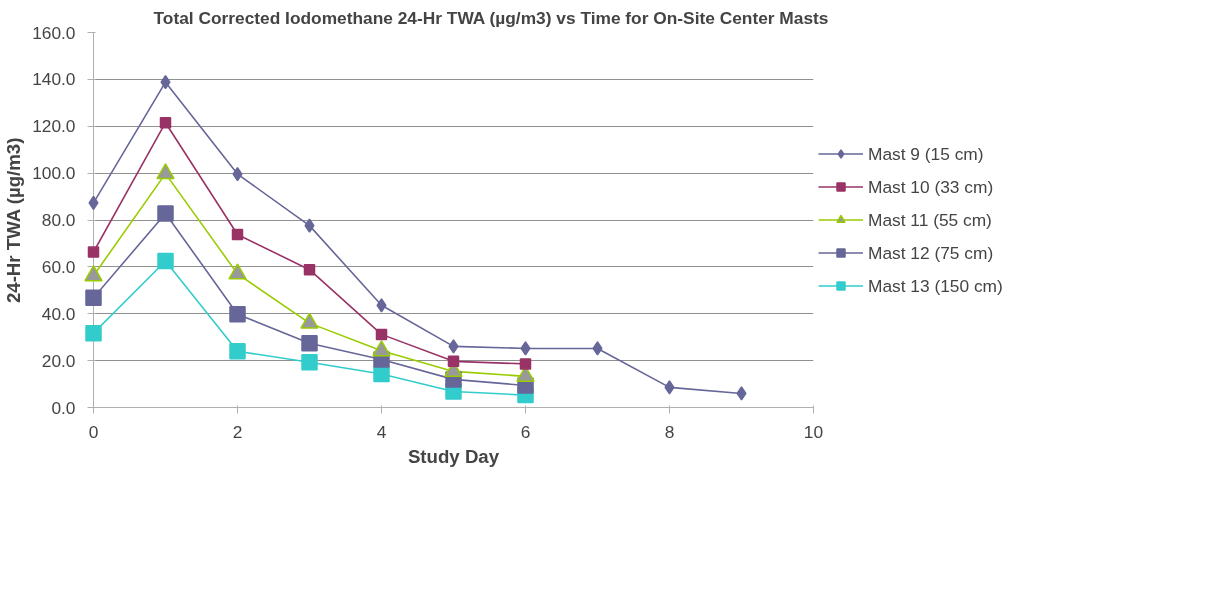 The height and width of the screenshot is (590, 1222). What do you see at coordinates (54, 79) in the screenshot?
I see `y-tick-label: 140.0` at bounding box center [54, 79].